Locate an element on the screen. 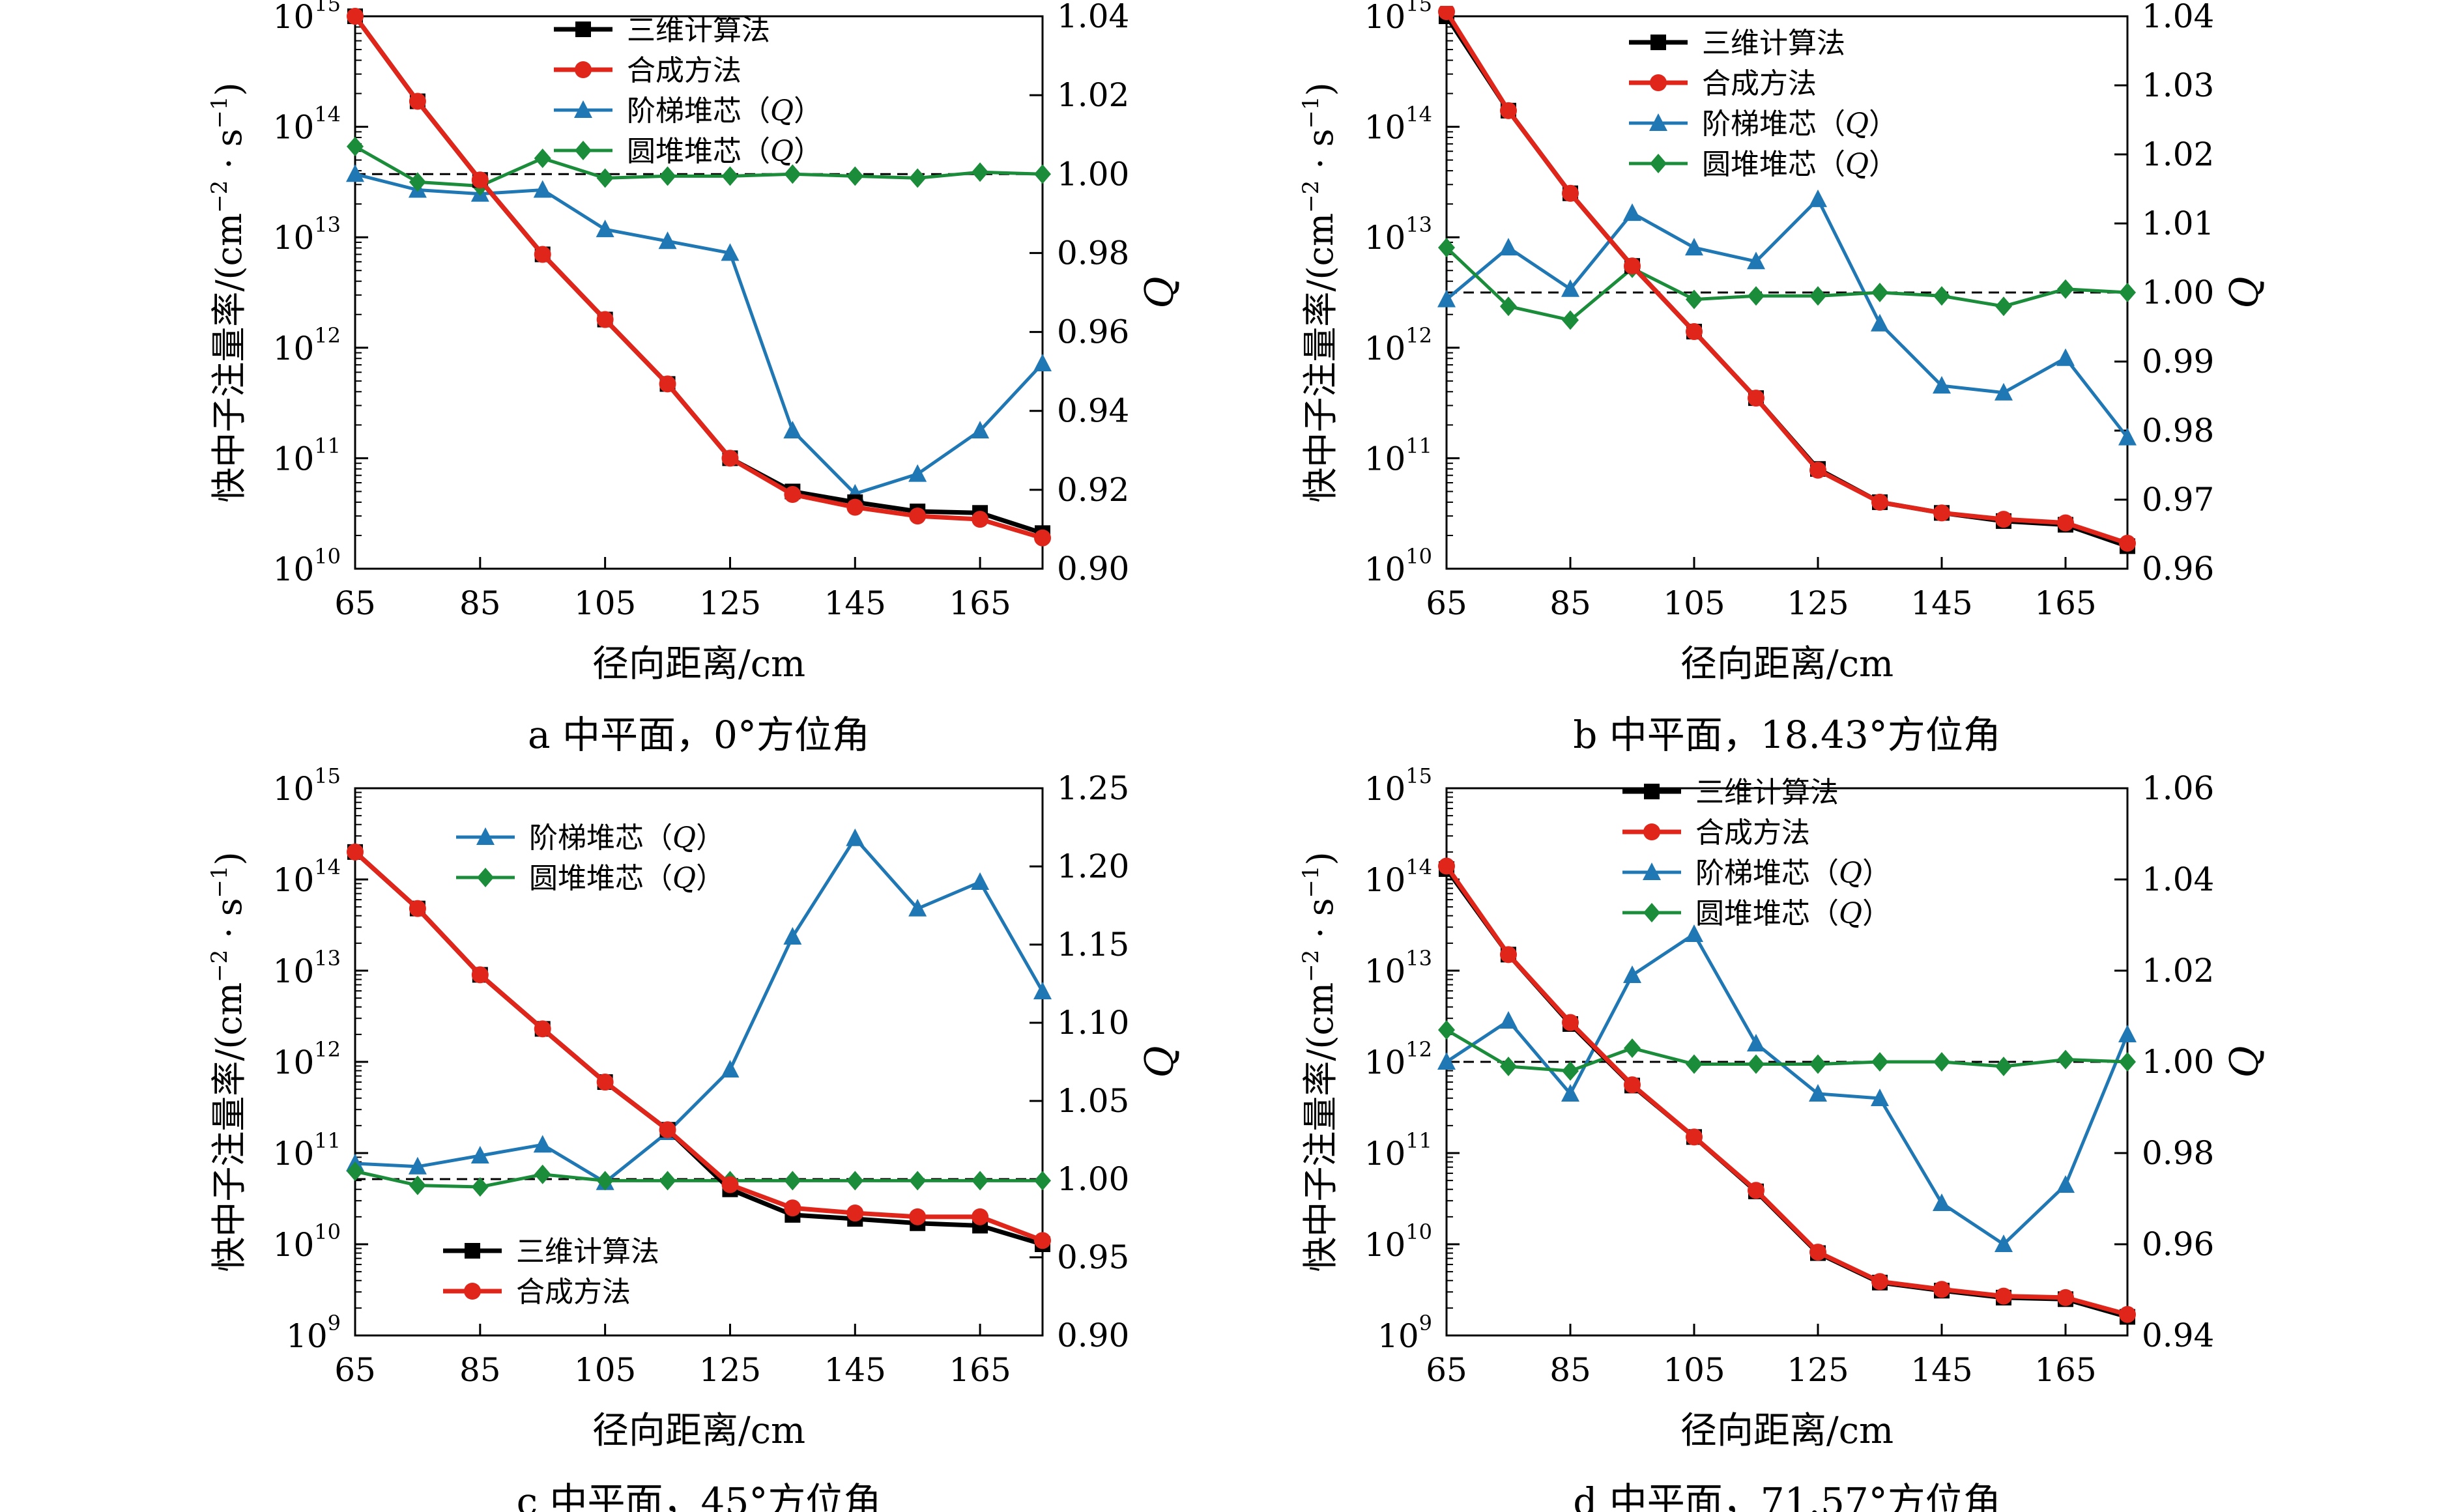 The height and width of the screenshot is (1512, 2463). y-left-tick-label: 1010 is located at coordinates (1398, 566).